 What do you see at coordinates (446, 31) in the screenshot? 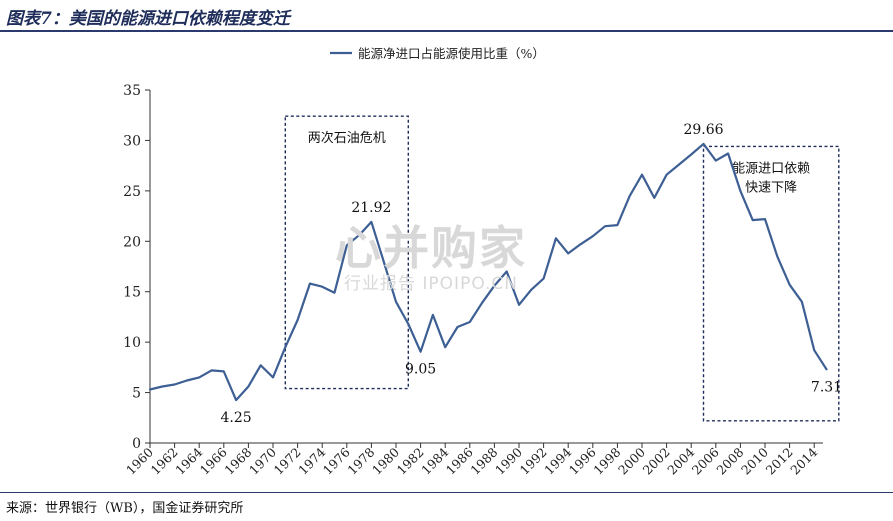
I see `title-divider` at bounding box center [446, 31].